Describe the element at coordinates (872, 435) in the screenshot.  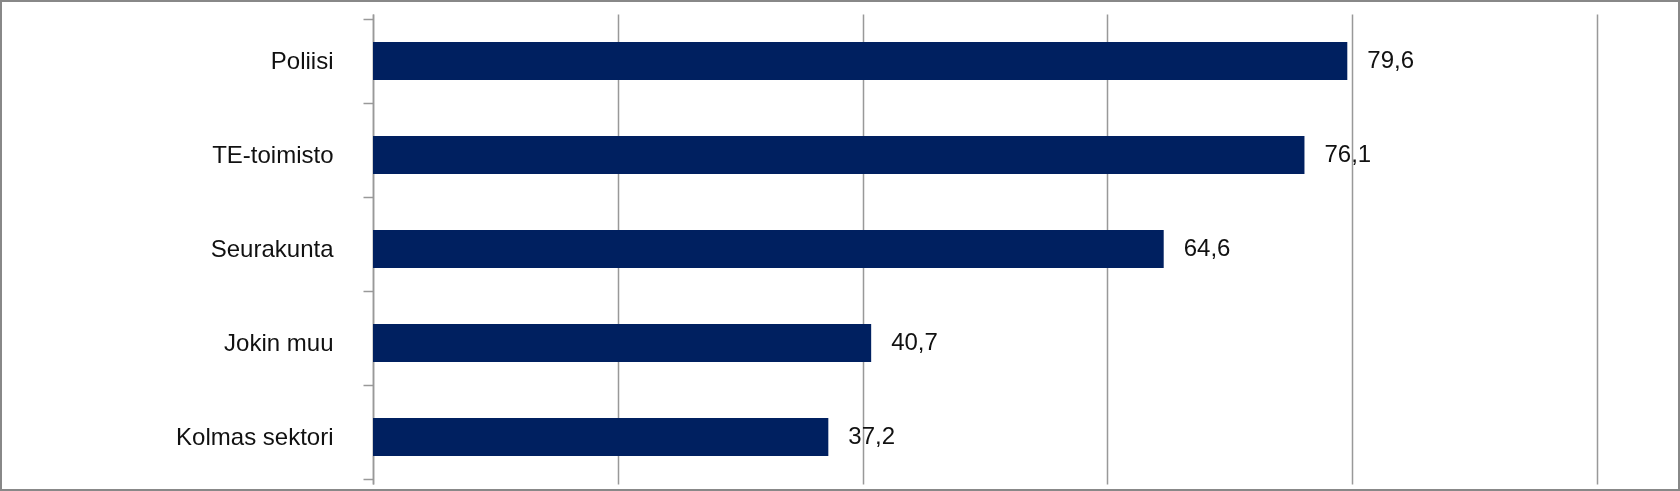
I see `data-label: 37,2` at that location.